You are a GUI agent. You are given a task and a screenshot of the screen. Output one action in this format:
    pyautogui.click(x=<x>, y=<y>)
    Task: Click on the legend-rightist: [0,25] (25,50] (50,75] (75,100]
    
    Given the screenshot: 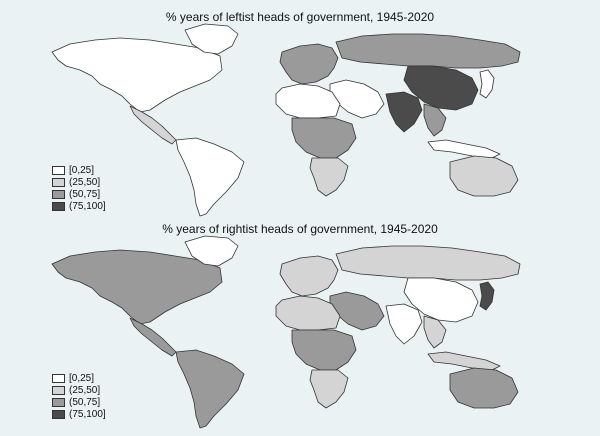 What is the action you would take?
    pyautogui.click(x=79, y=396)
    